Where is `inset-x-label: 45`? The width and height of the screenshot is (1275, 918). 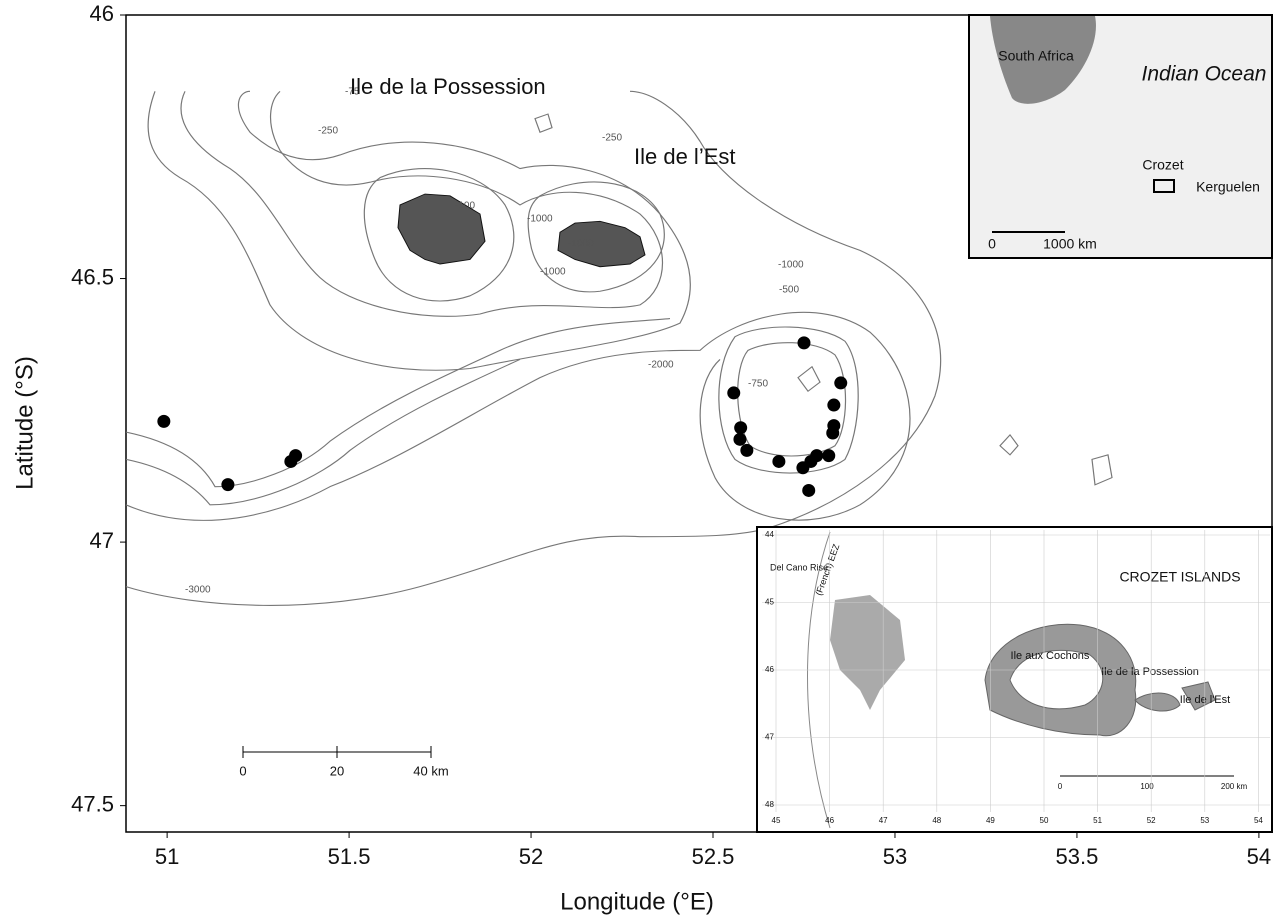
inset-x-label: 45 is located at coordinates (776, 820).